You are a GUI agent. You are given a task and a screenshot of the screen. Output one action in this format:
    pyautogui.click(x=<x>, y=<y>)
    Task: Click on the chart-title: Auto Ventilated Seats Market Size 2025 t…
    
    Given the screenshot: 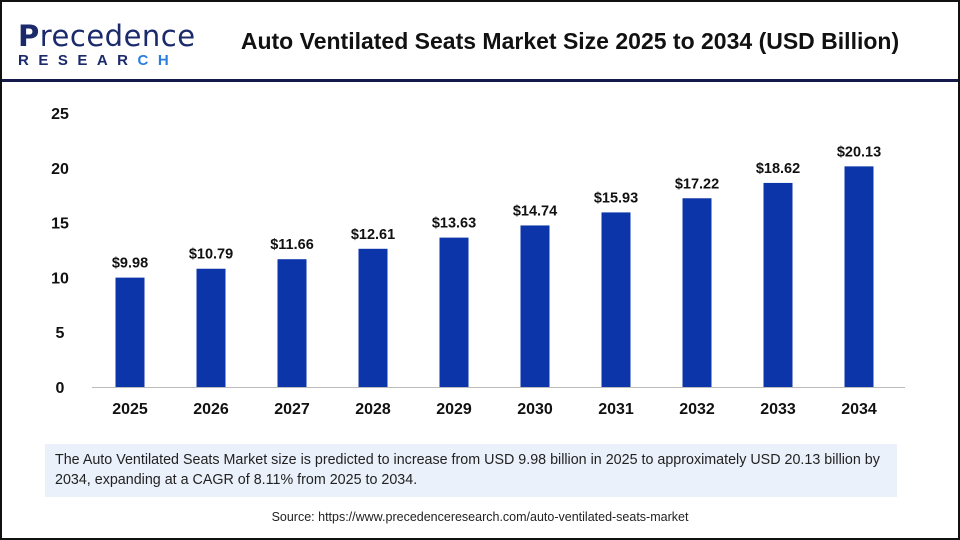 What is the action you would take?
    pyautogui.click(x=570, y=41)
    